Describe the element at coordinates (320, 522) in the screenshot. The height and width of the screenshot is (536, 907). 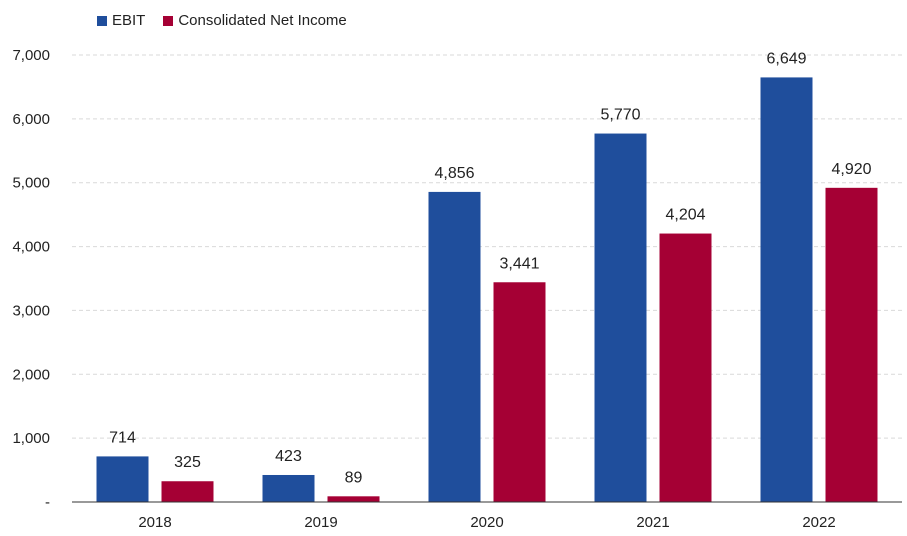
I see `x-tick-label: 2019` at that location.